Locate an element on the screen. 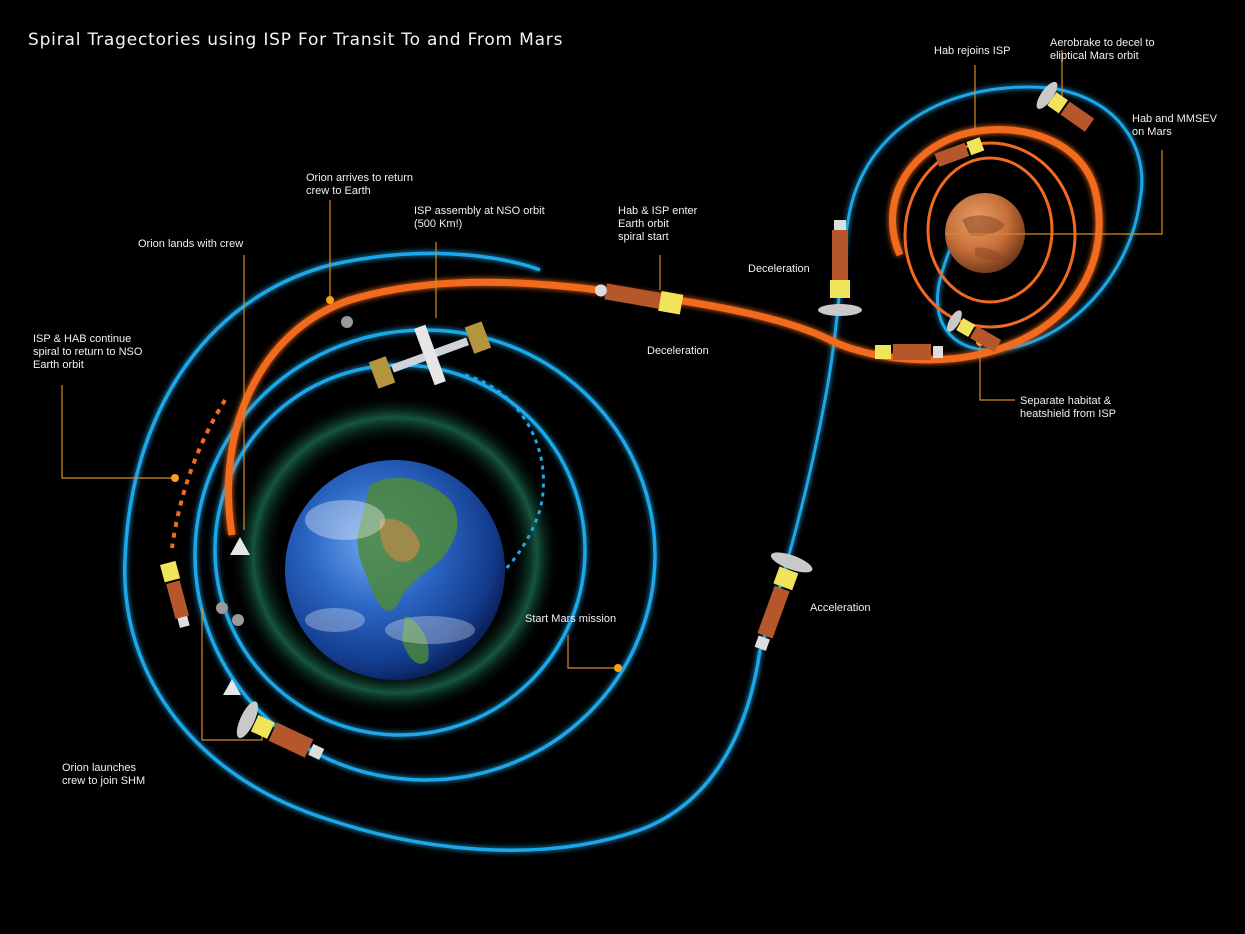 The height and width of the screenshot is (934, 1245). separate-habitat-craft-icon is located at coordinates (974, 331).